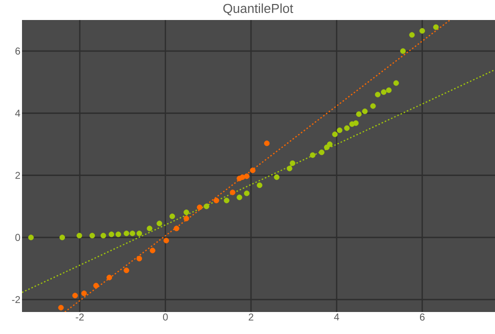 The height and width of the screenshot is (334, 495). What do you see at coordinates (337, 317) in the screenshot?
I see `x-tick-label: 4` at bounding box center [337, 317].